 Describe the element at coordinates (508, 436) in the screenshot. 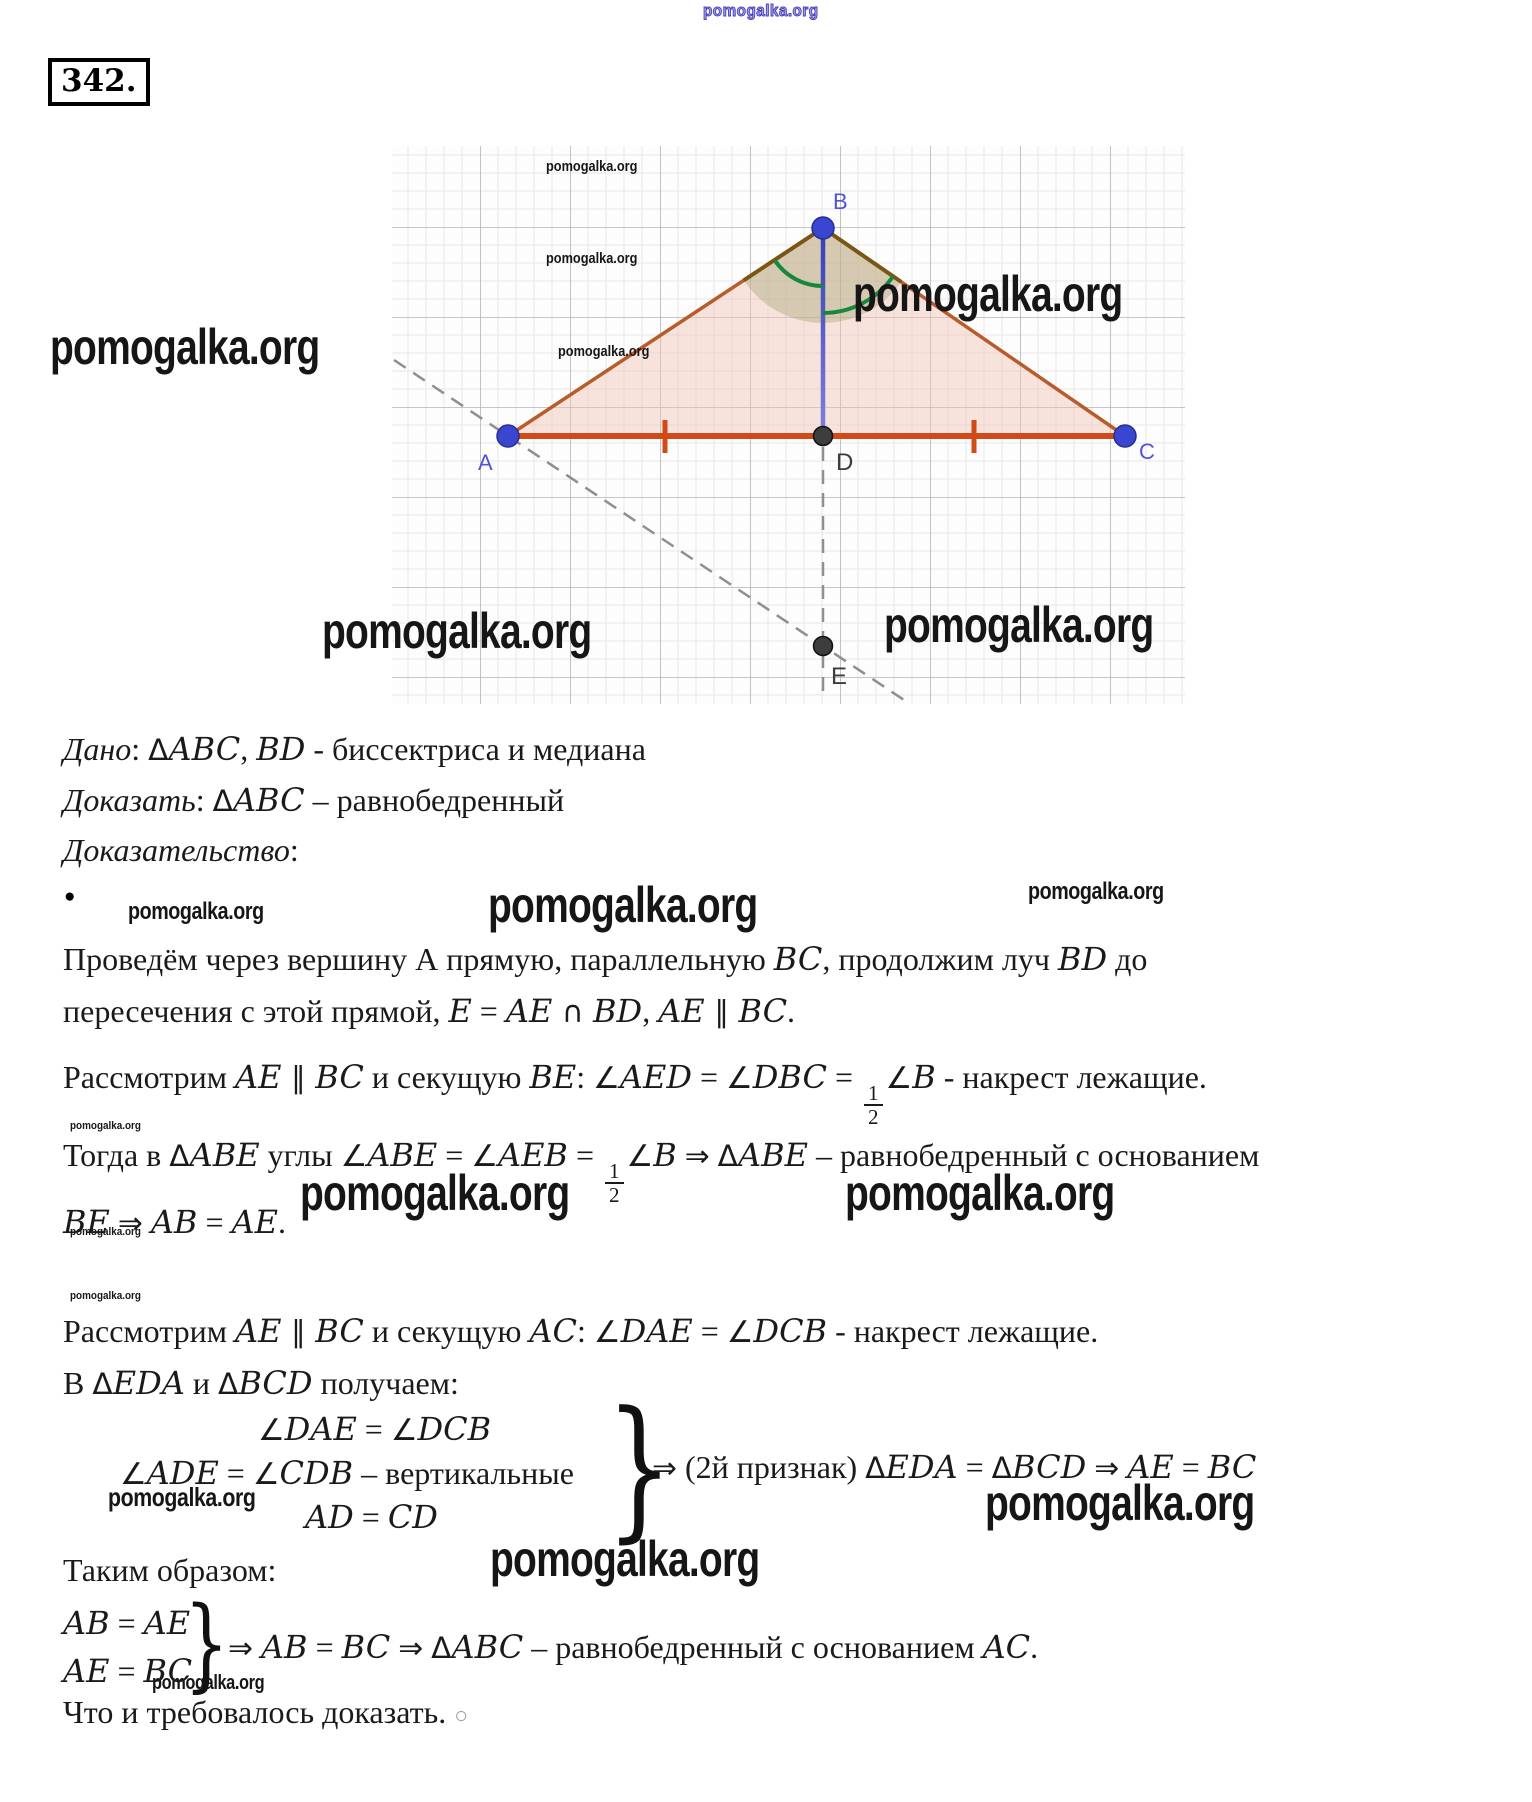

I see `point-a` at that location.